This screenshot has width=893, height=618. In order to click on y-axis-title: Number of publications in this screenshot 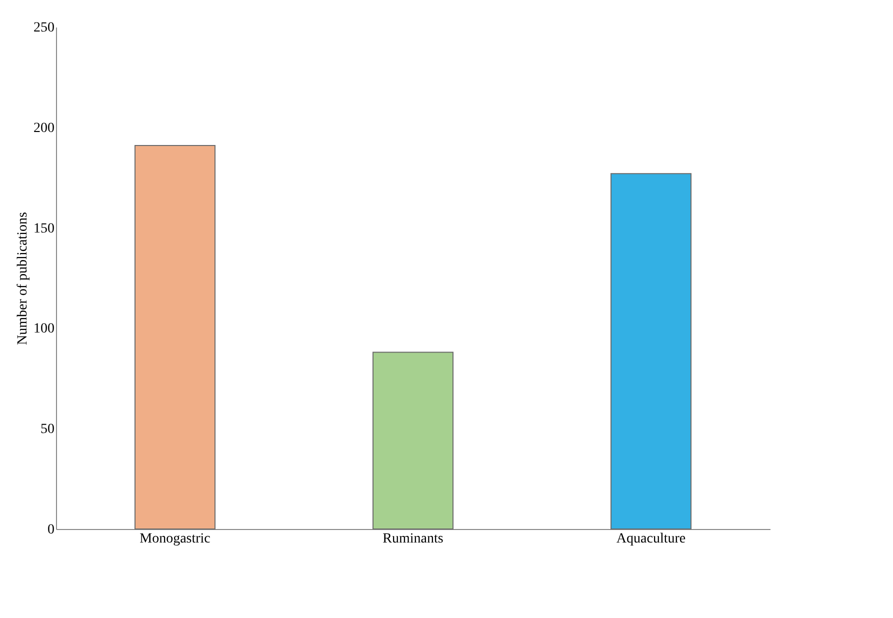, I will do `click(23, 278)`.